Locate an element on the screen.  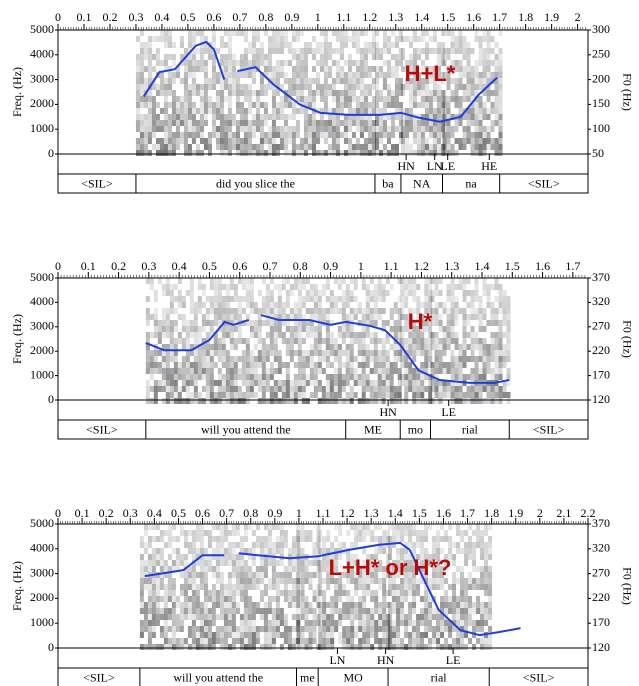
tone-label: LN is located at coordinates (435, 166).